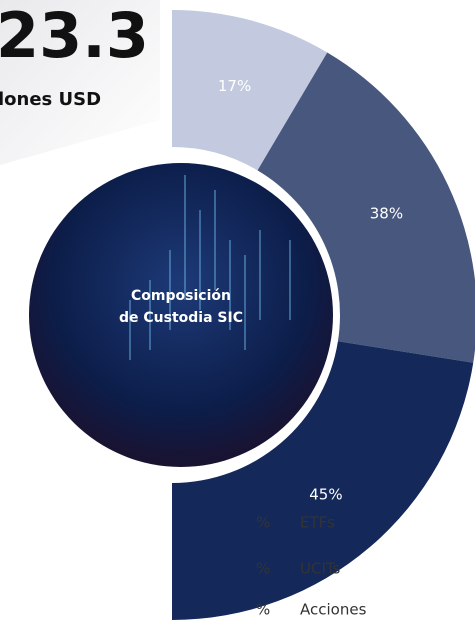 The height and width of the screenshot is (637, 475). I want to click on value-label: 17%, so click(234, 86).